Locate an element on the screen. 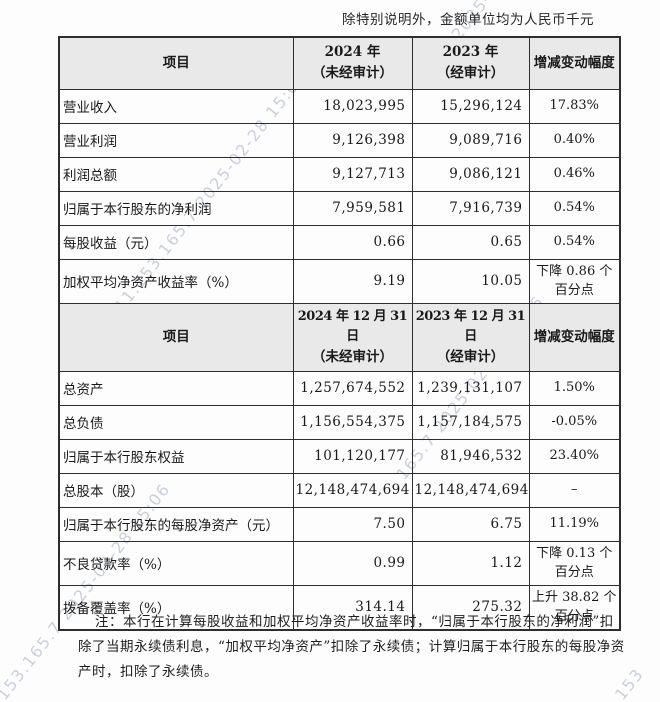 The width and height of the screenshot is (660, 702). value-2024-cell: 0.66 is located at coordinates (352, 242).